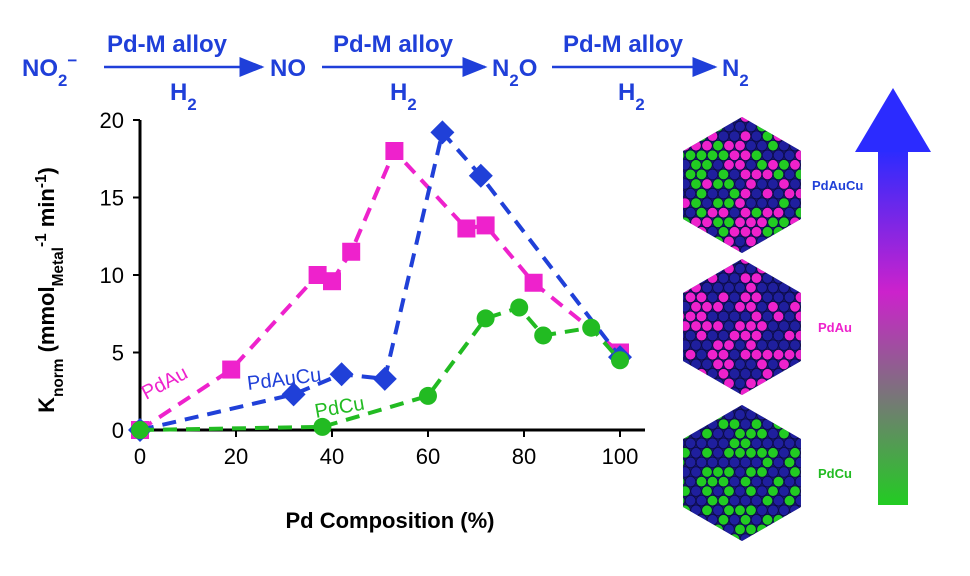 The width and height of the screenshot is (970, 576). Describe the element at coordinates (288, 68) in the screenshot. I see `species-no: NO` at that location.